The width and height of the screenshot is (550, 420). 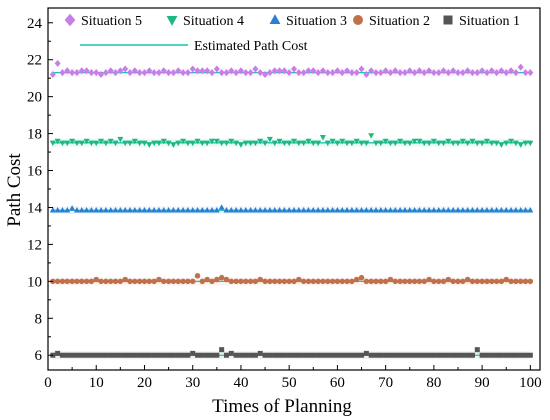 What do you see at coordinates (530, 383) in the screenshot?
I see `x-tick-label: 100` at bounding box center [530, 383].